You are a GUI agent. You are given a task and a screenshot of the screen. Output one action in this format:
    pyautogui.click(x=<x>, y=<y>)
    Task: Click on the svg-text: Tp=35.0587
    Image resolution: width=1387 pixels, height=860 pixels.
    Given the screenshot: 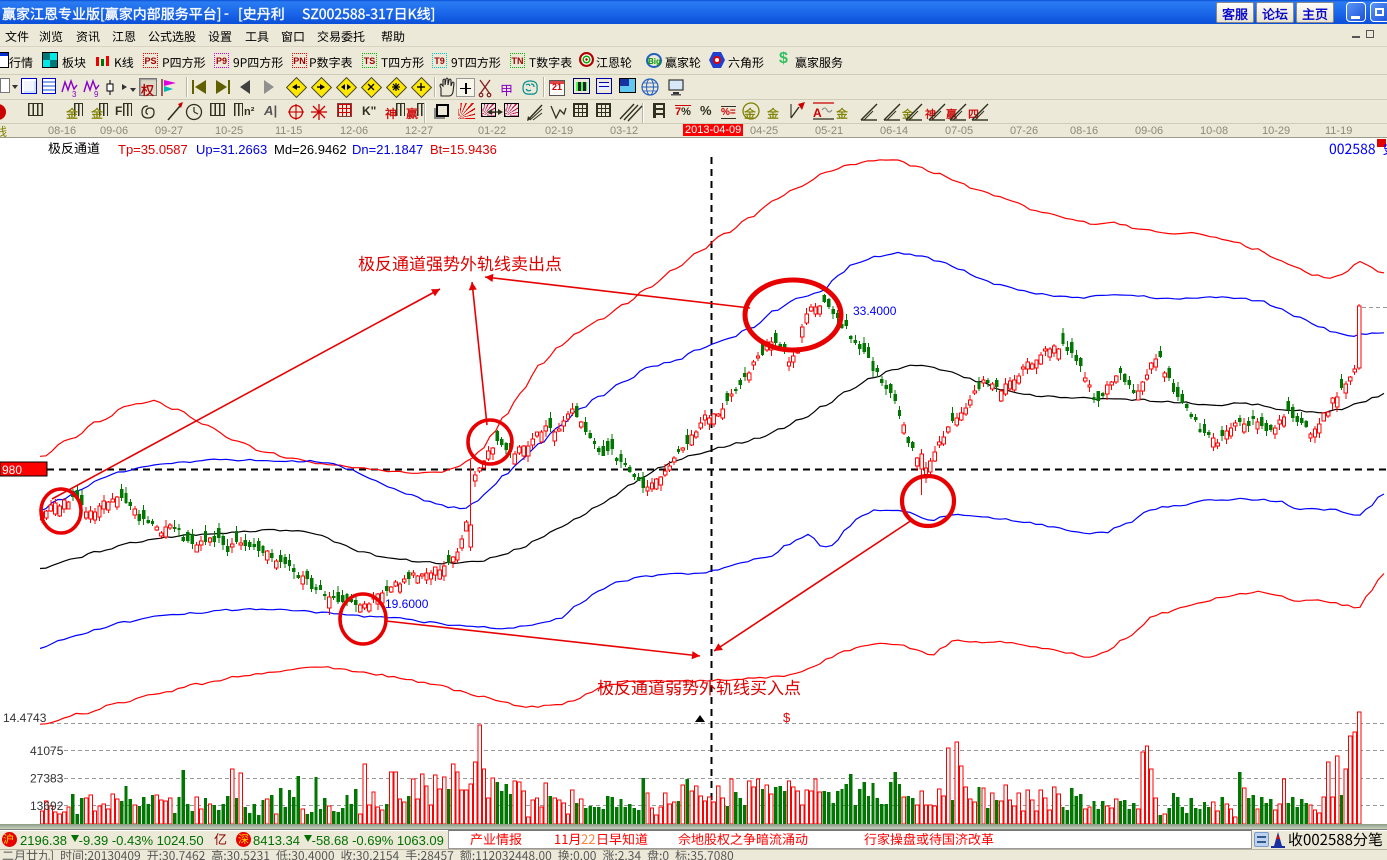 What is the action you would take?
    pyautogui.click(x=153, y=149)
    